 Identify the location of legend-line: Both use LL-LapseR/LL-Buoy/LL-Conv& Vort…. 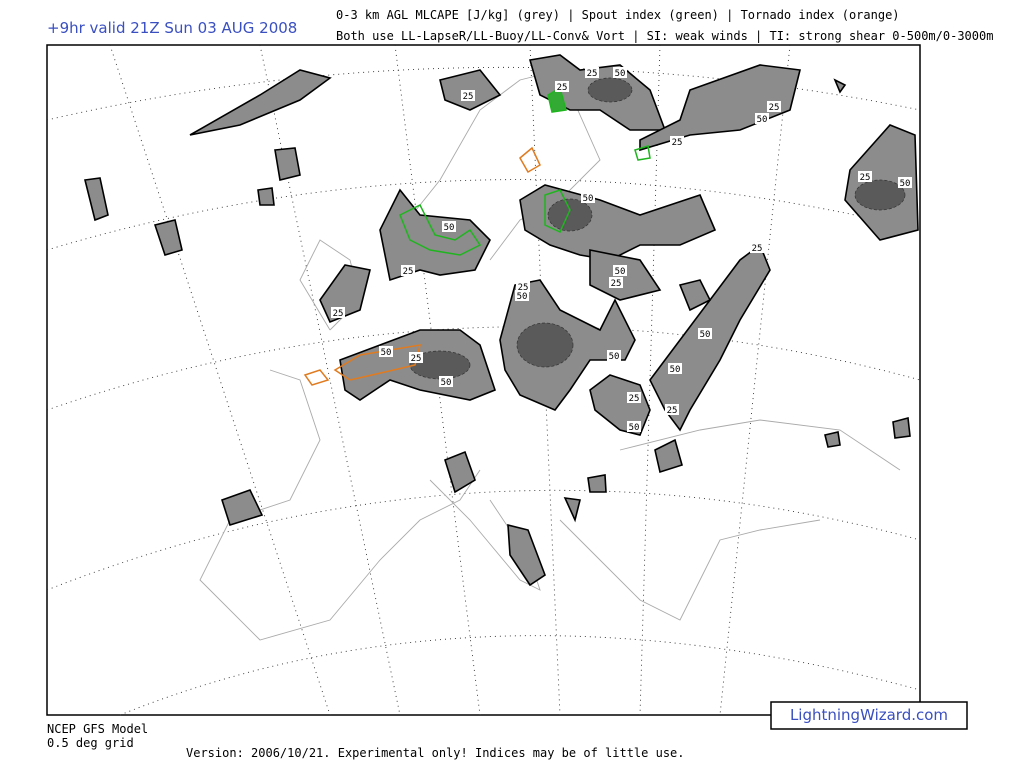
(664, 36).